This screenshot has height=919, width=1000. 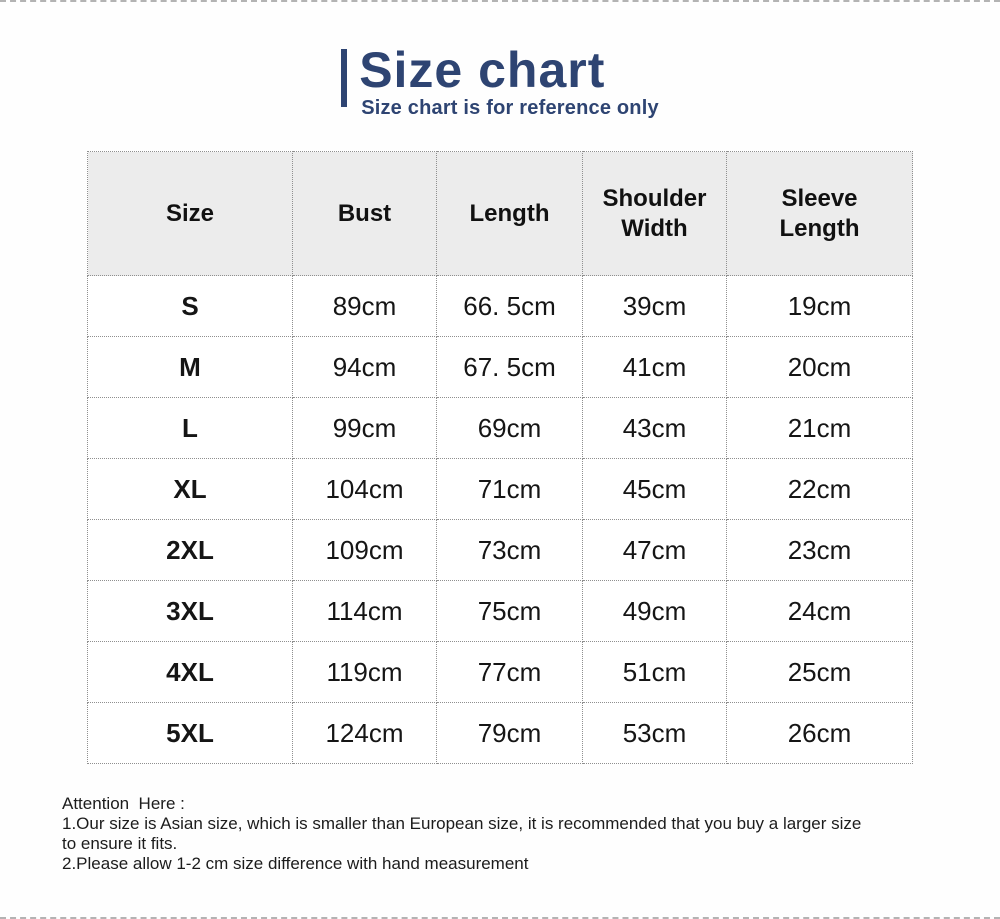 I want to click on measurement-cell: 47cm, so click(x=654, y=550).